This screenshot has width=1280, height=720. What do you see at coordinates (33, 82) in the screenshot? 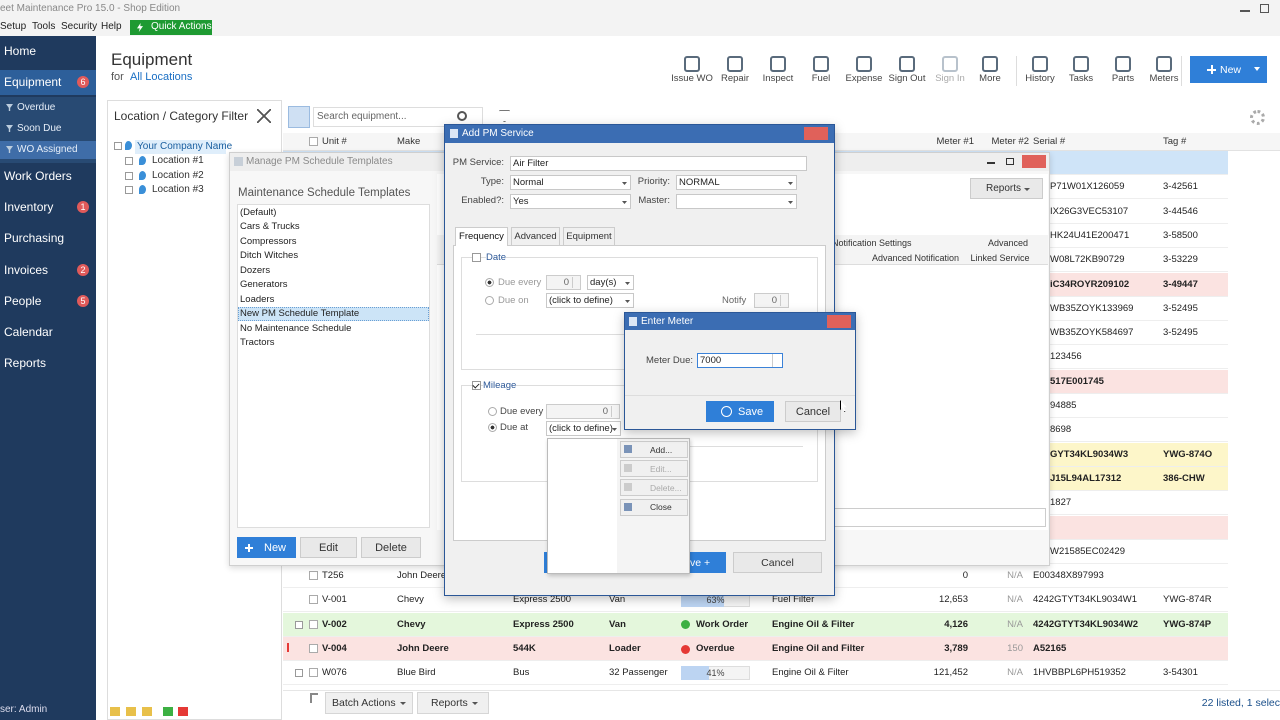
I see `nav-item: Equipment` at bounding box center [33, 82].